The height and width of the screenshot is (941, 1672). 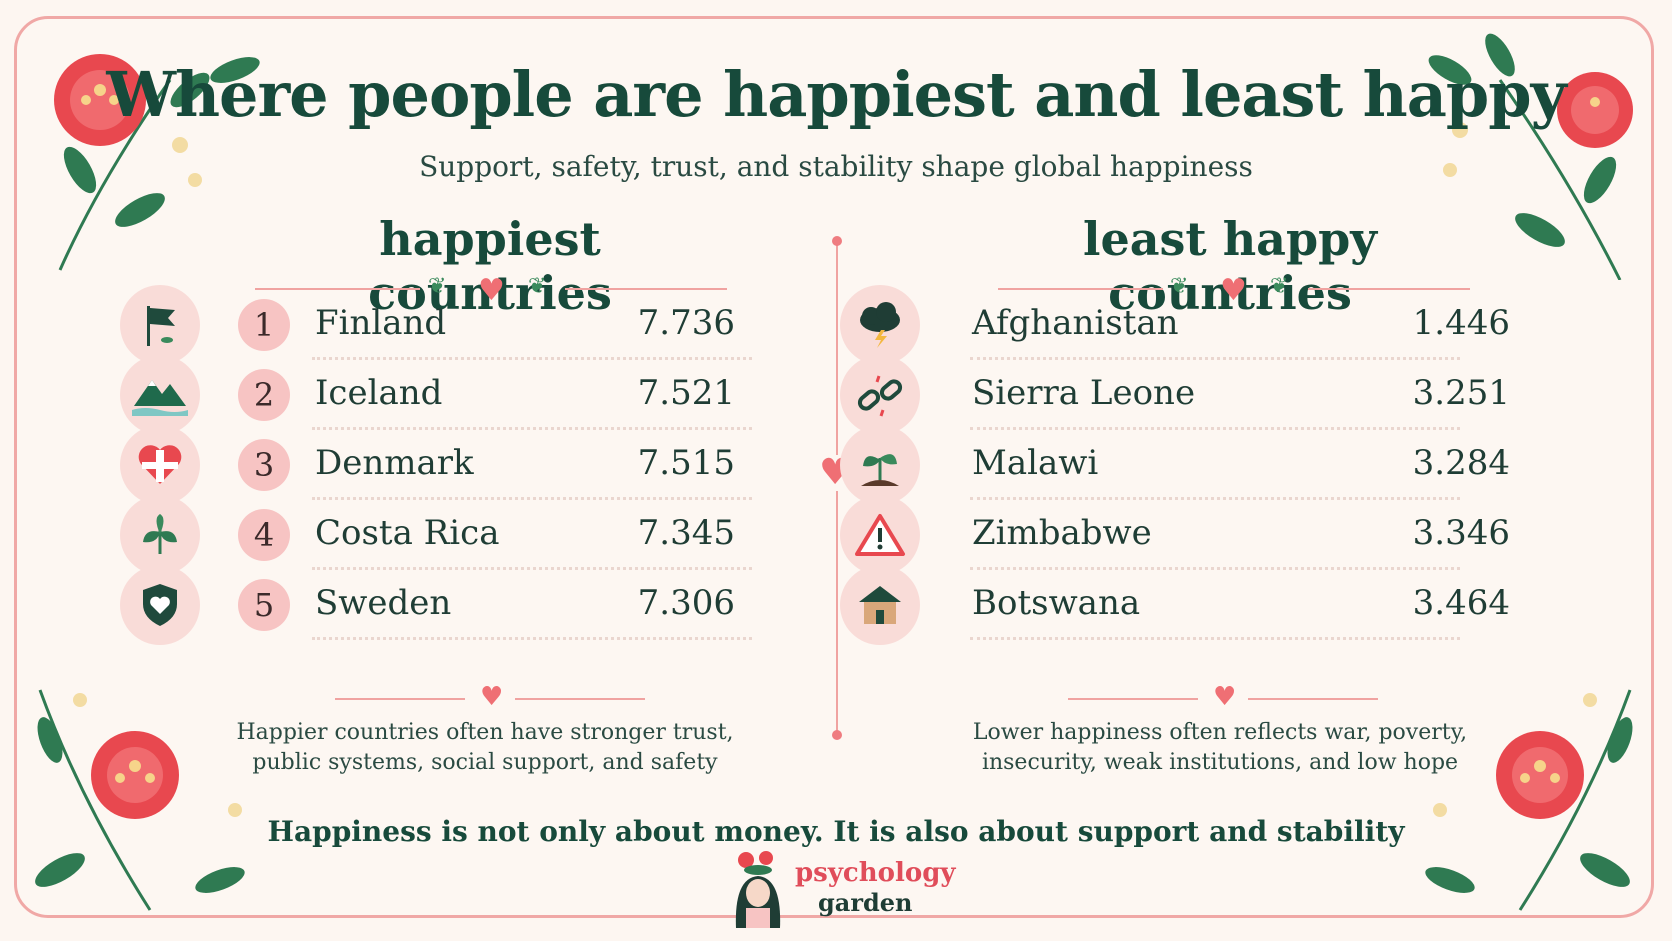 What do you see at coordinates (1133, 699) in the screenshot?
I see `least-note-divider-left` at bounding box center [1133, 699].